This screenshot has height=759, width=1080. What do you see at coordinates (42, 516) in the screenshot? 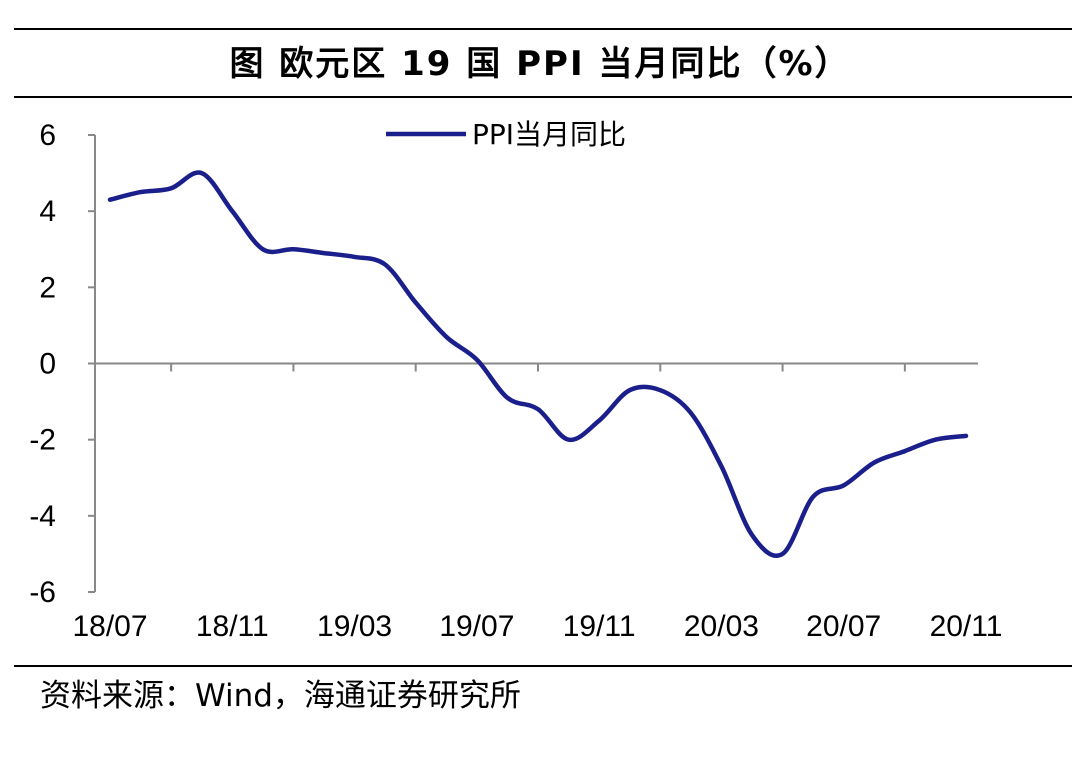
I see `y-tick-label: -4` at bounding box center [42, 516].